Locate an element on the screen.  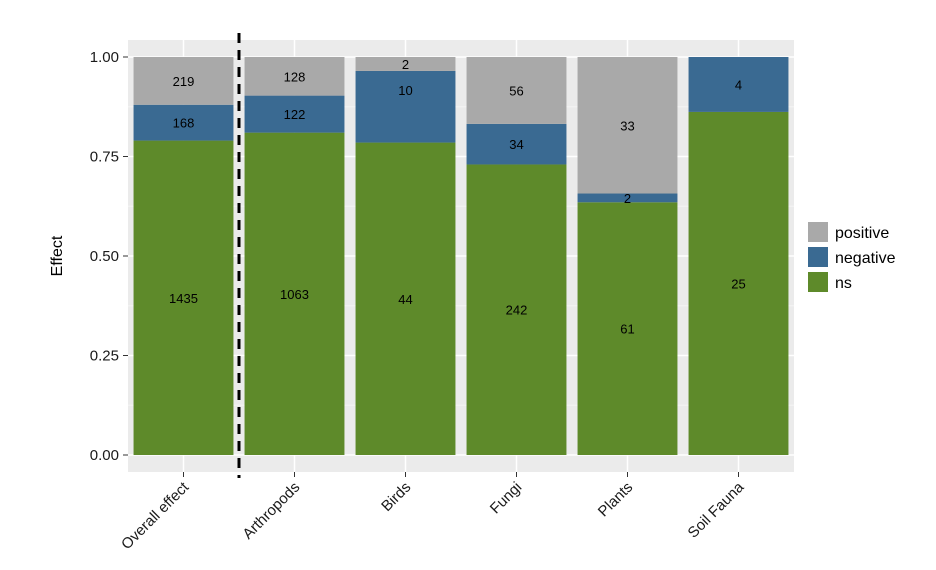
x-tick-label: Arthropods is located at coordinates (271, 511).